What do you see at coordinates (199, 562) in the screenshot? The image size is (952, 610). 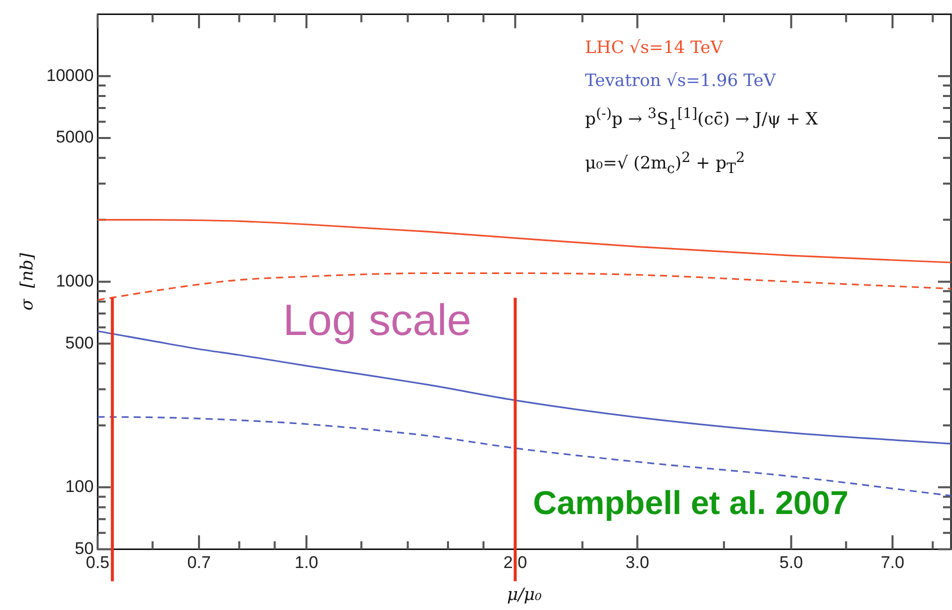 I see `x-tick-label: 0.7` at bounding box center [199, 562].